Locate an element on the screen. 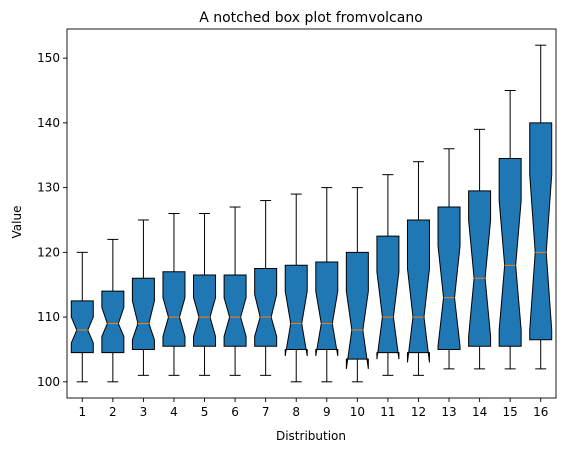  x-tick-label: 2 is located at coordinates (113, 412).